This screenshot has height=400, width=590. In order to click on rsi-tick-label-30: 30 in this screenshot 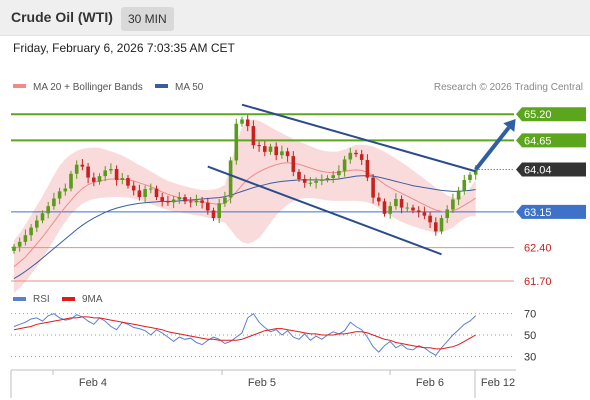, I will do `click(530, 357)`.